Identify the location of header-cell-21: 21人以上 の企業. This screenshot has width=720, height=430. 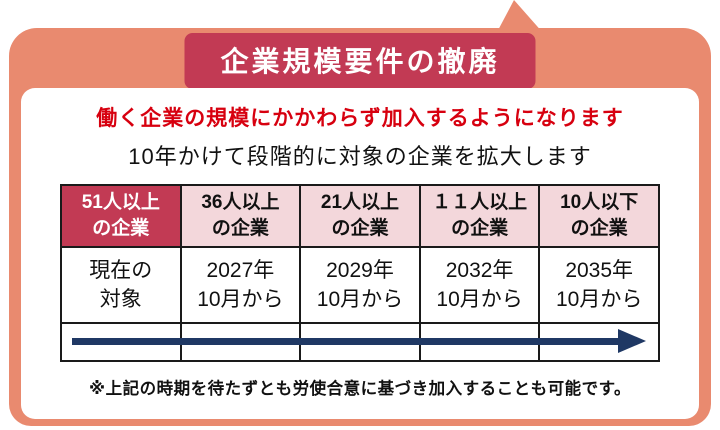
(360, 216).